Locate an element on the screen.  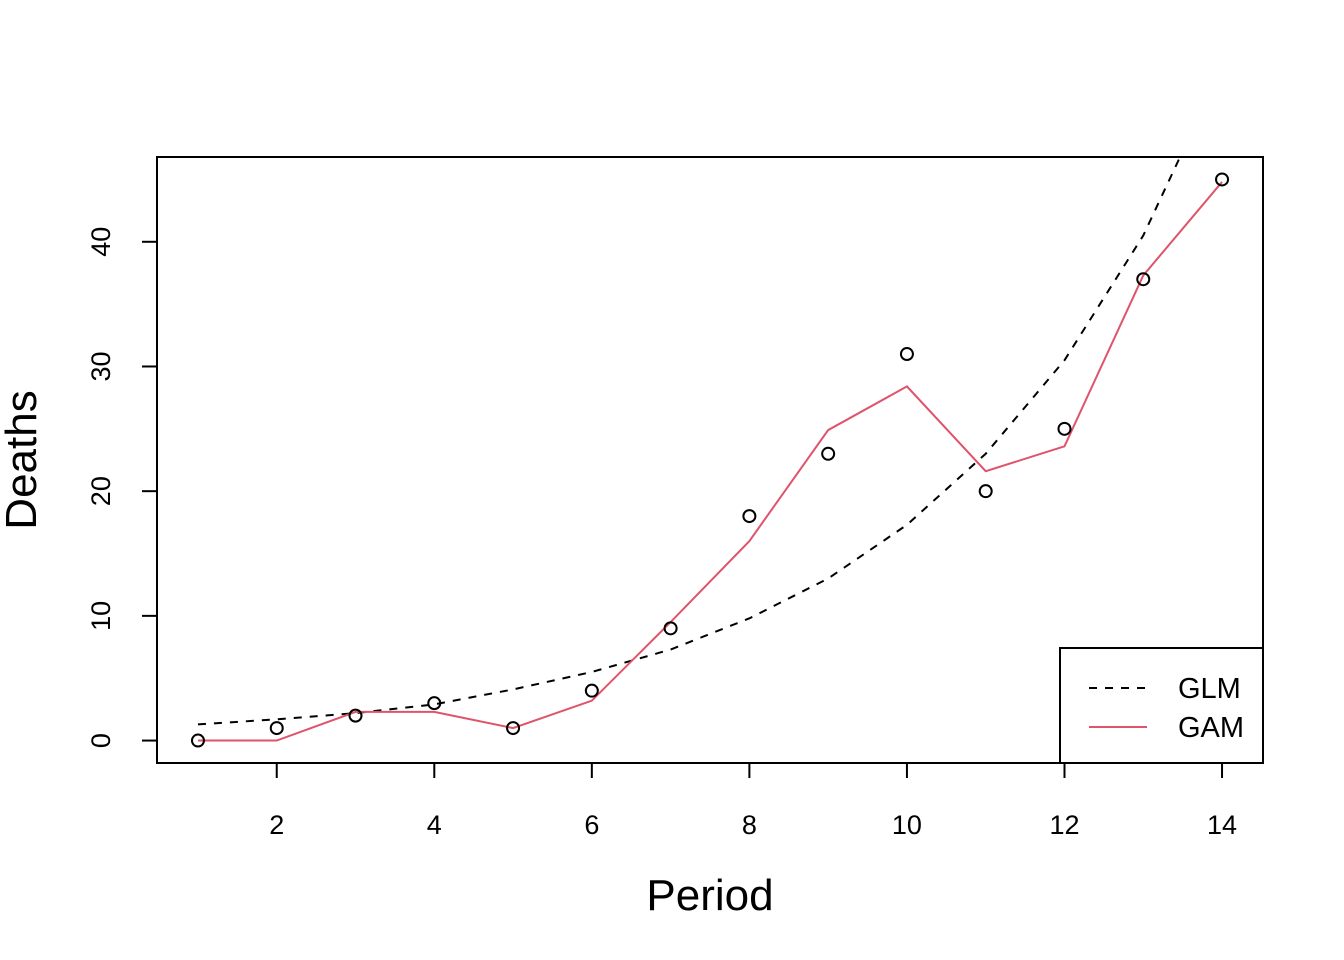
legend-label: GLM is located at coordinates (1209, 689).